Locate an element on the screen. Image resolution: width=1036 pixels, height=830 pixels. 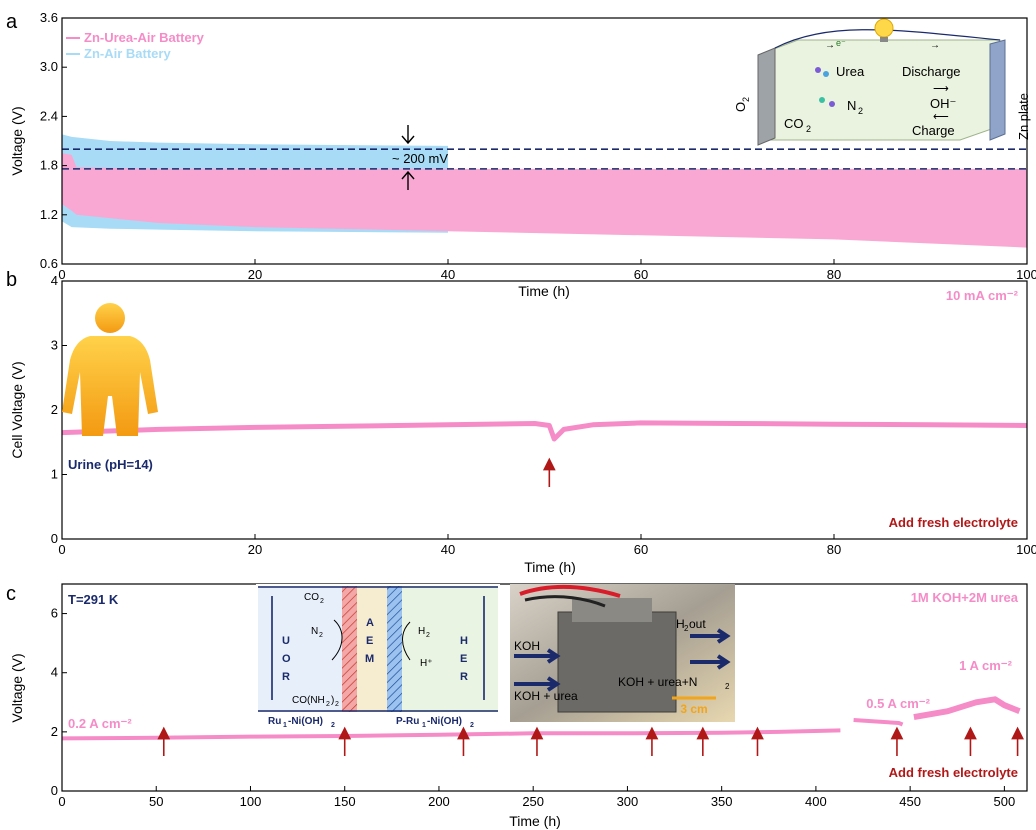
x-tick-label: 20 is located at coordinates (255, 274).